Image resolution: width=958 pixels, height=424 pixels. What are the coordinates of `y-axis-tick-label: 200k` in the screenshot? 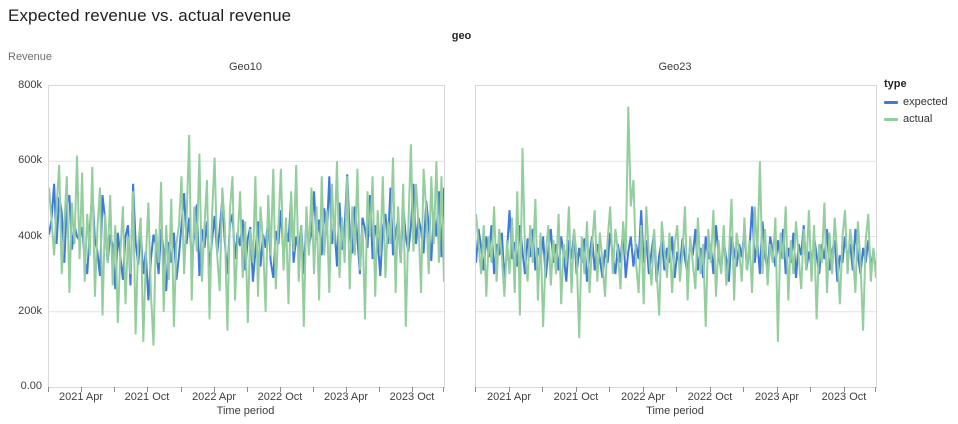 It's located at (30, 310).